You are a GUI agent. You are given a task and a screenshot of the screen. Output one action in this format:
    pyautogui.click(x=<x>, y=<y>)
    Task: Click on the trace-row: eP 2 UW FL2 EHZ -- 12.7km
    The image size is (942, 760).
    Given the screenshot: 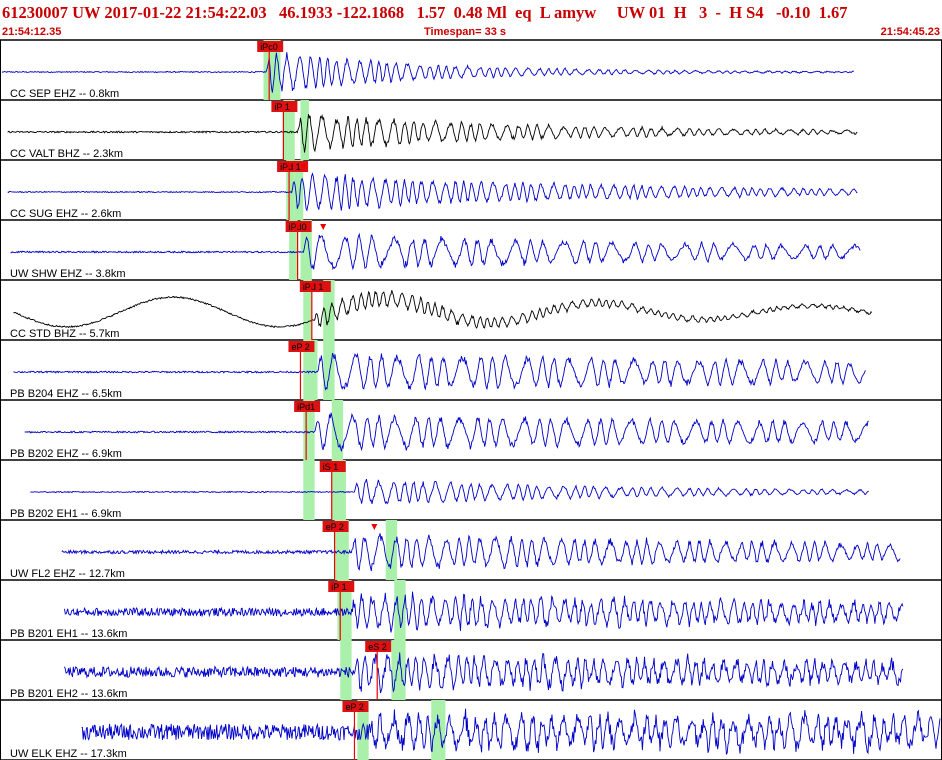 What is the action you would take?
    pyautogui.click(x=455, y=550)
    